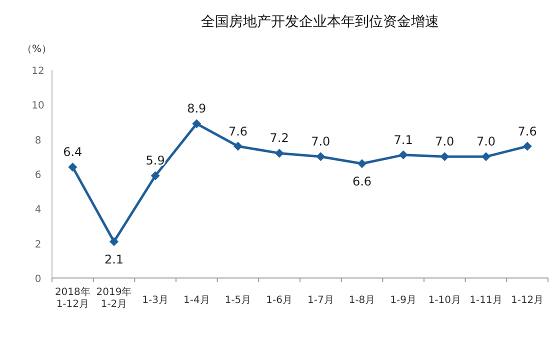 The height and width of the screenshot is (342, 554). Describe the element at coordinates (155, 300) in the screenshot. I see `x-tick-label: 1-3月` at that location.